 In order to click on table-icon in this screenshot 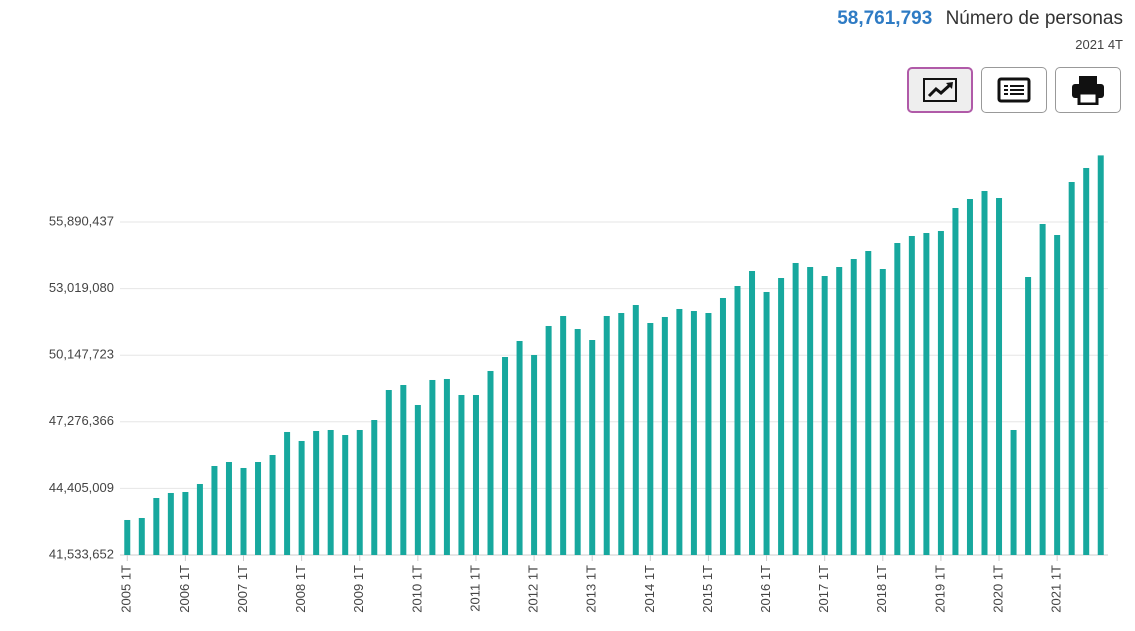, I will do `click(1014, 90)`.